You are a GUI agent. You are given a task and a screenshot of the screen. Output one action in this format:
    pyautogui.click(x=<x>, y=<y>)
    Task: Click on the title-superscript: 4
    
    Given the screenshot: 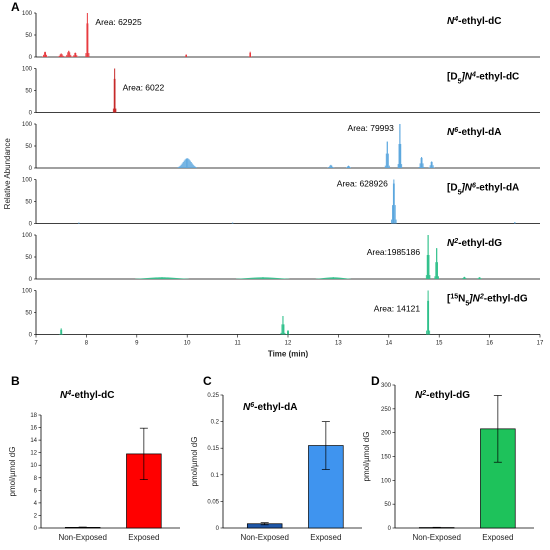 What is the action you would take?
    pyautogui.click(x=68, y=393)
    